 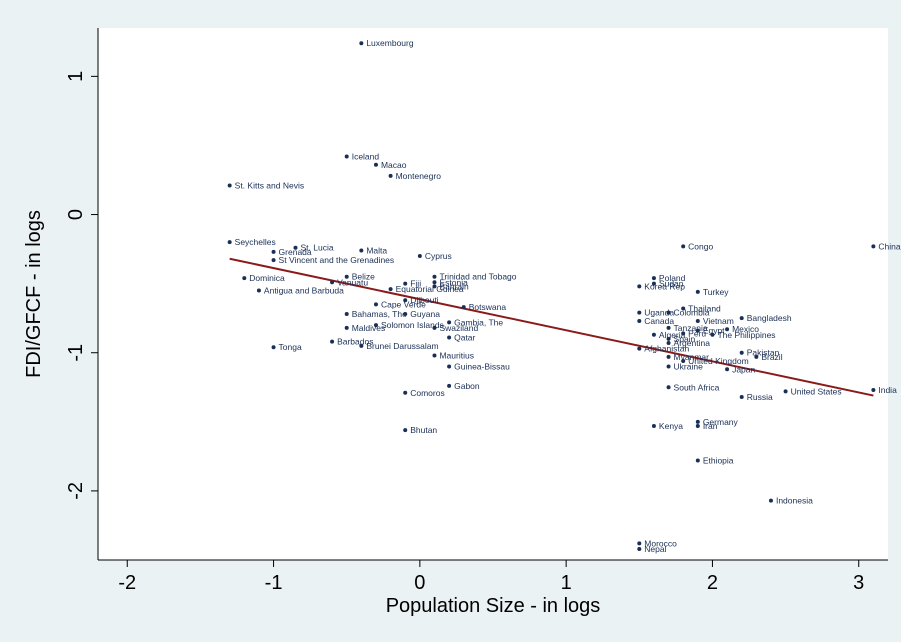 I want to click on data-point: Poland, so click(x=668, y=278).